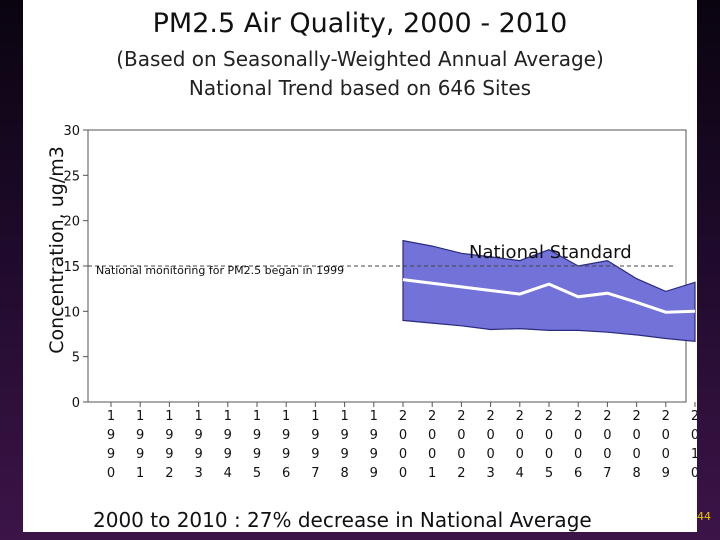 This screenshot has height=540, width=720. What do you see at coordinates (71, 312) in the screenshot?
I see `y-tick-label: 10` at bounding box center [71, 312].